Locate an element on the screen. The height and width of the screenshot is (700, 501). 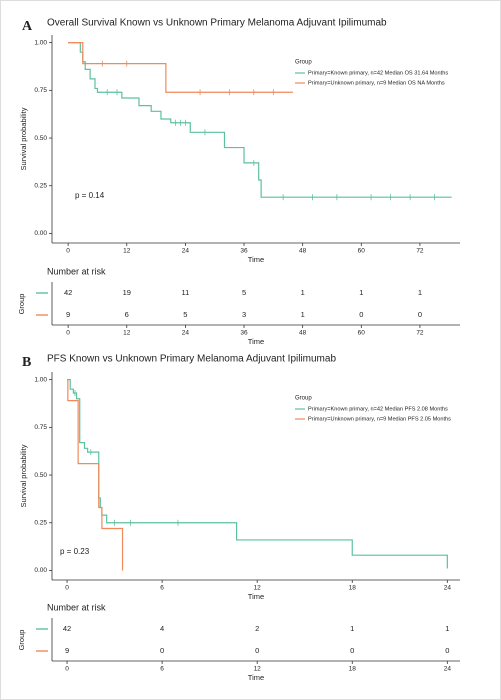
risk-x-tick-label: 72 is located at coordinates (420, 333).